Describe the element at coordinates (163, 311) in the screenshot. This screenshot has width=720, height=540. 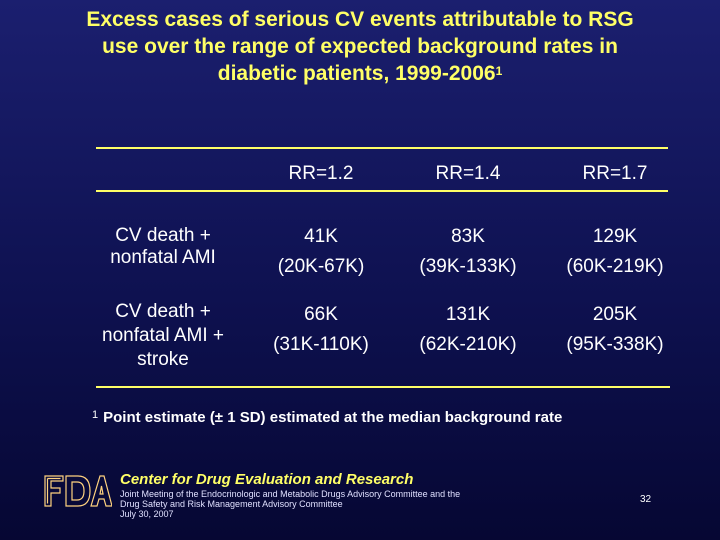
I see `row-2-label-line-1: CV death +` at that location.